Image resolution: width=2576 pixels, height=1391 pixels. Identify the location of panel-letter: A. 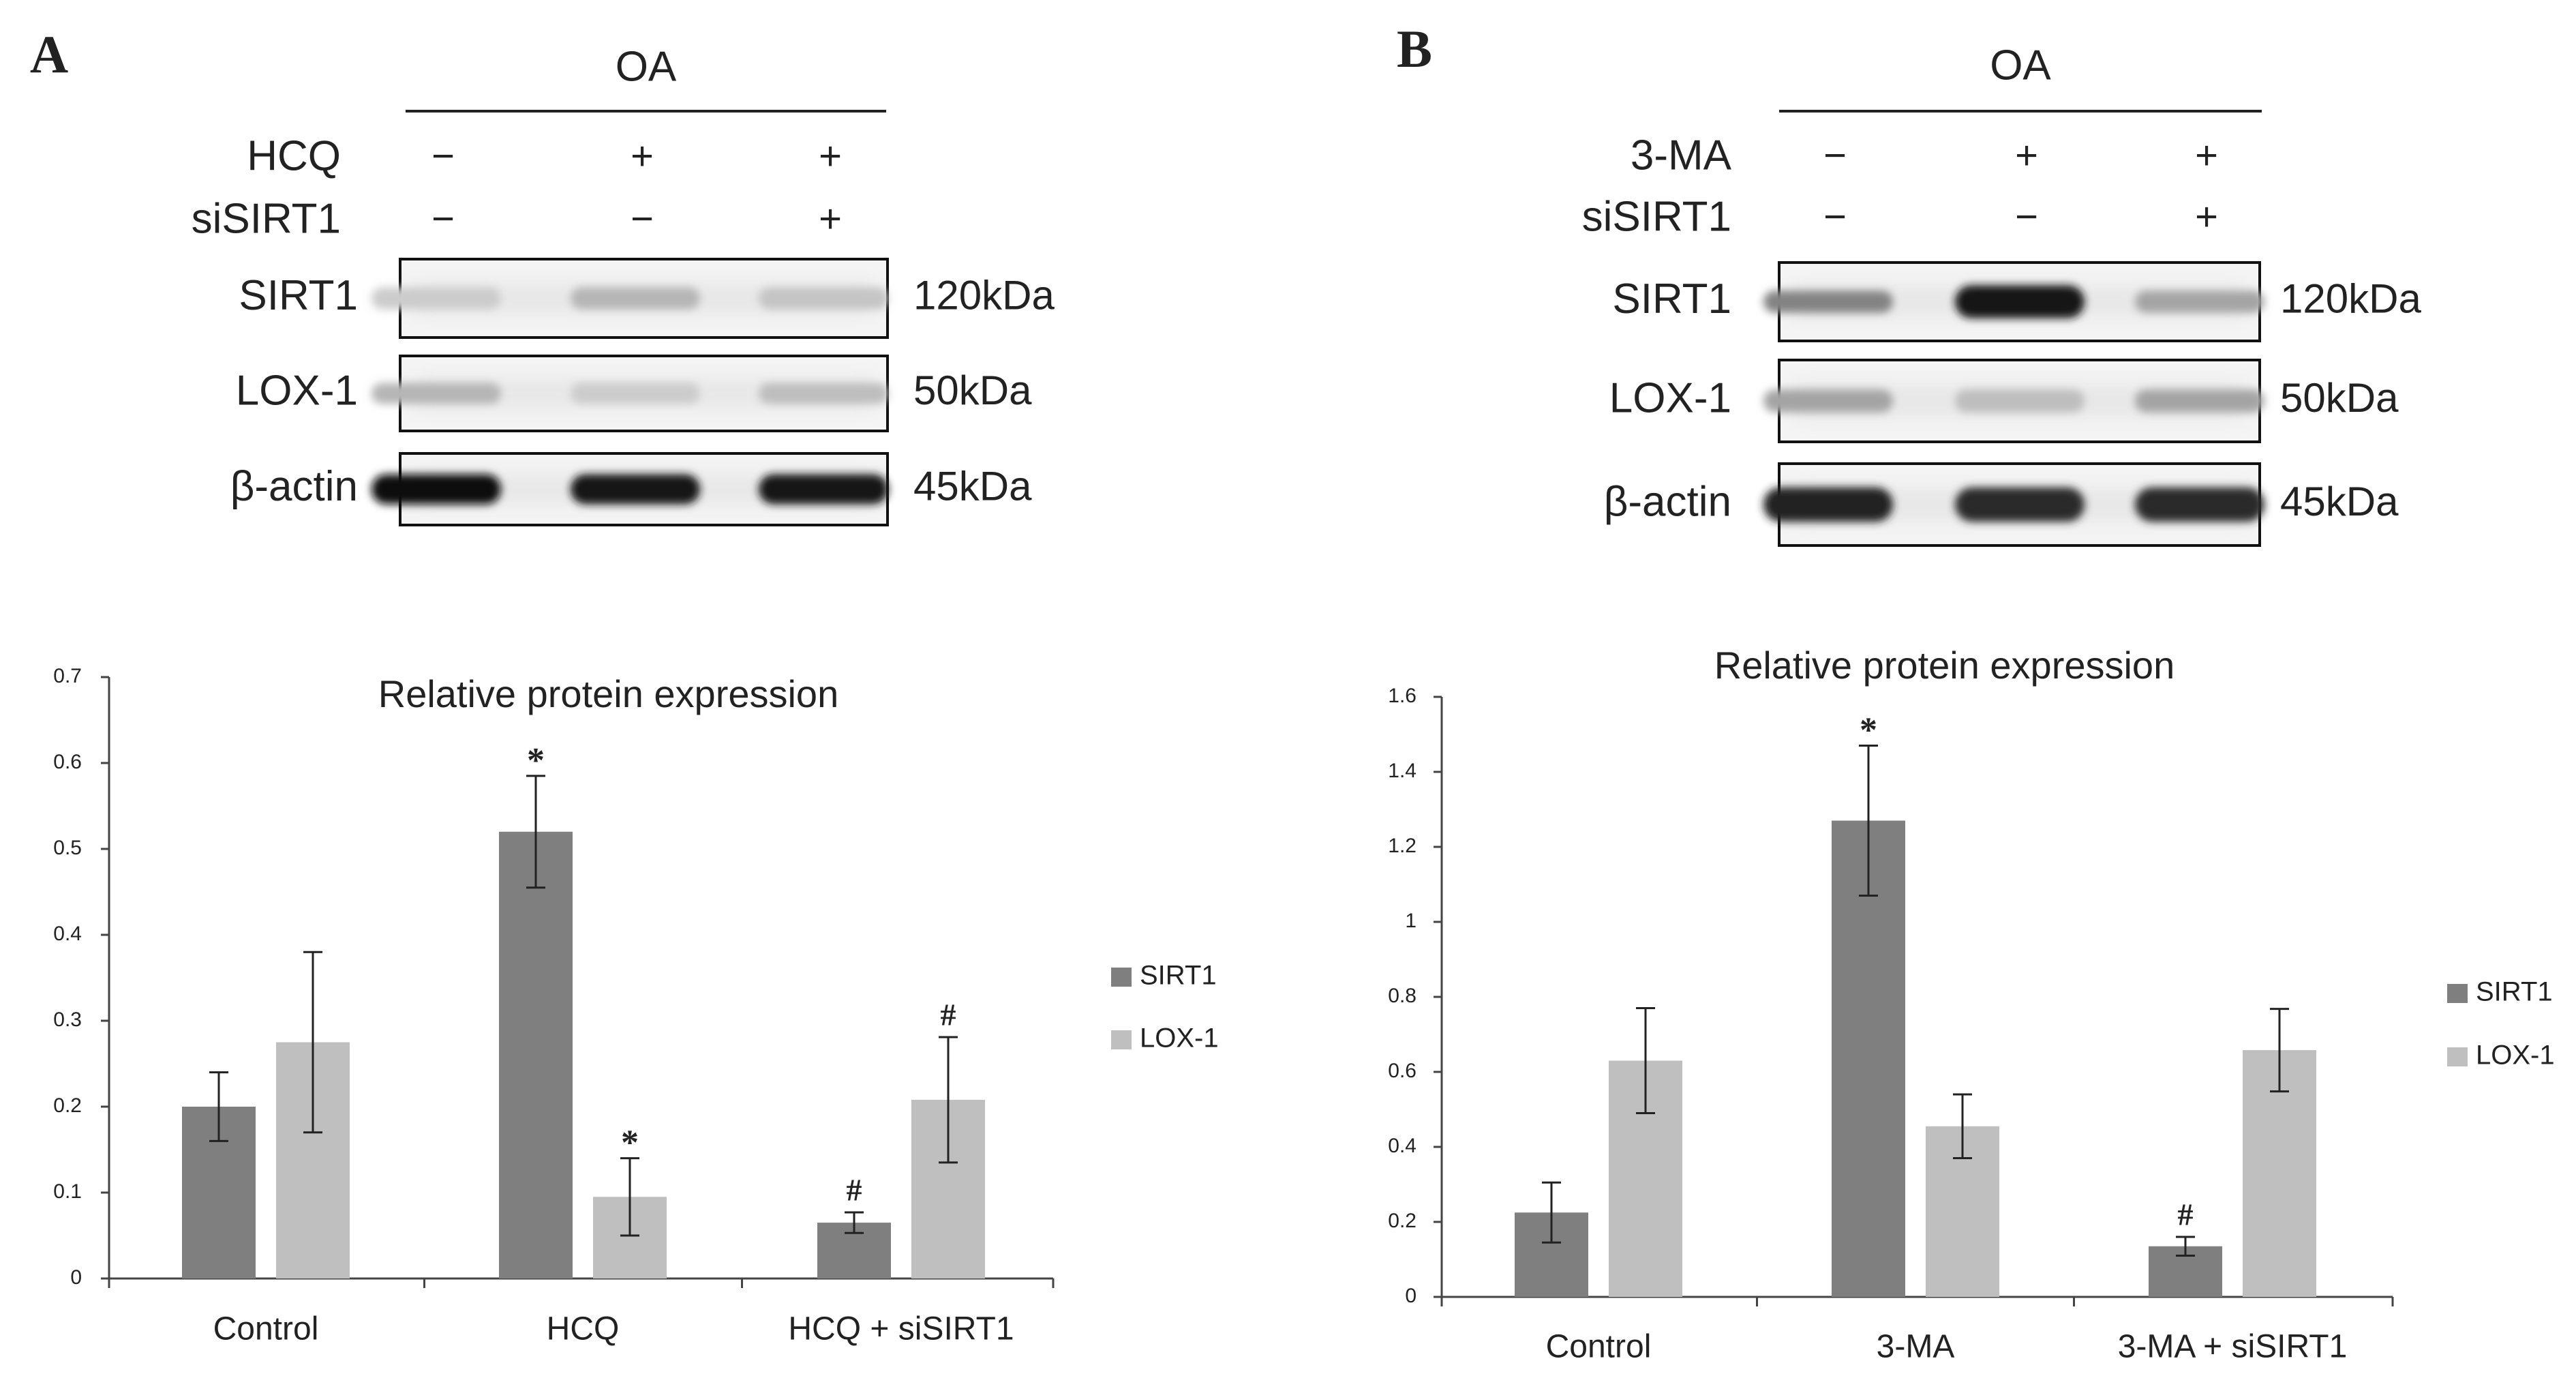
(49, 54).